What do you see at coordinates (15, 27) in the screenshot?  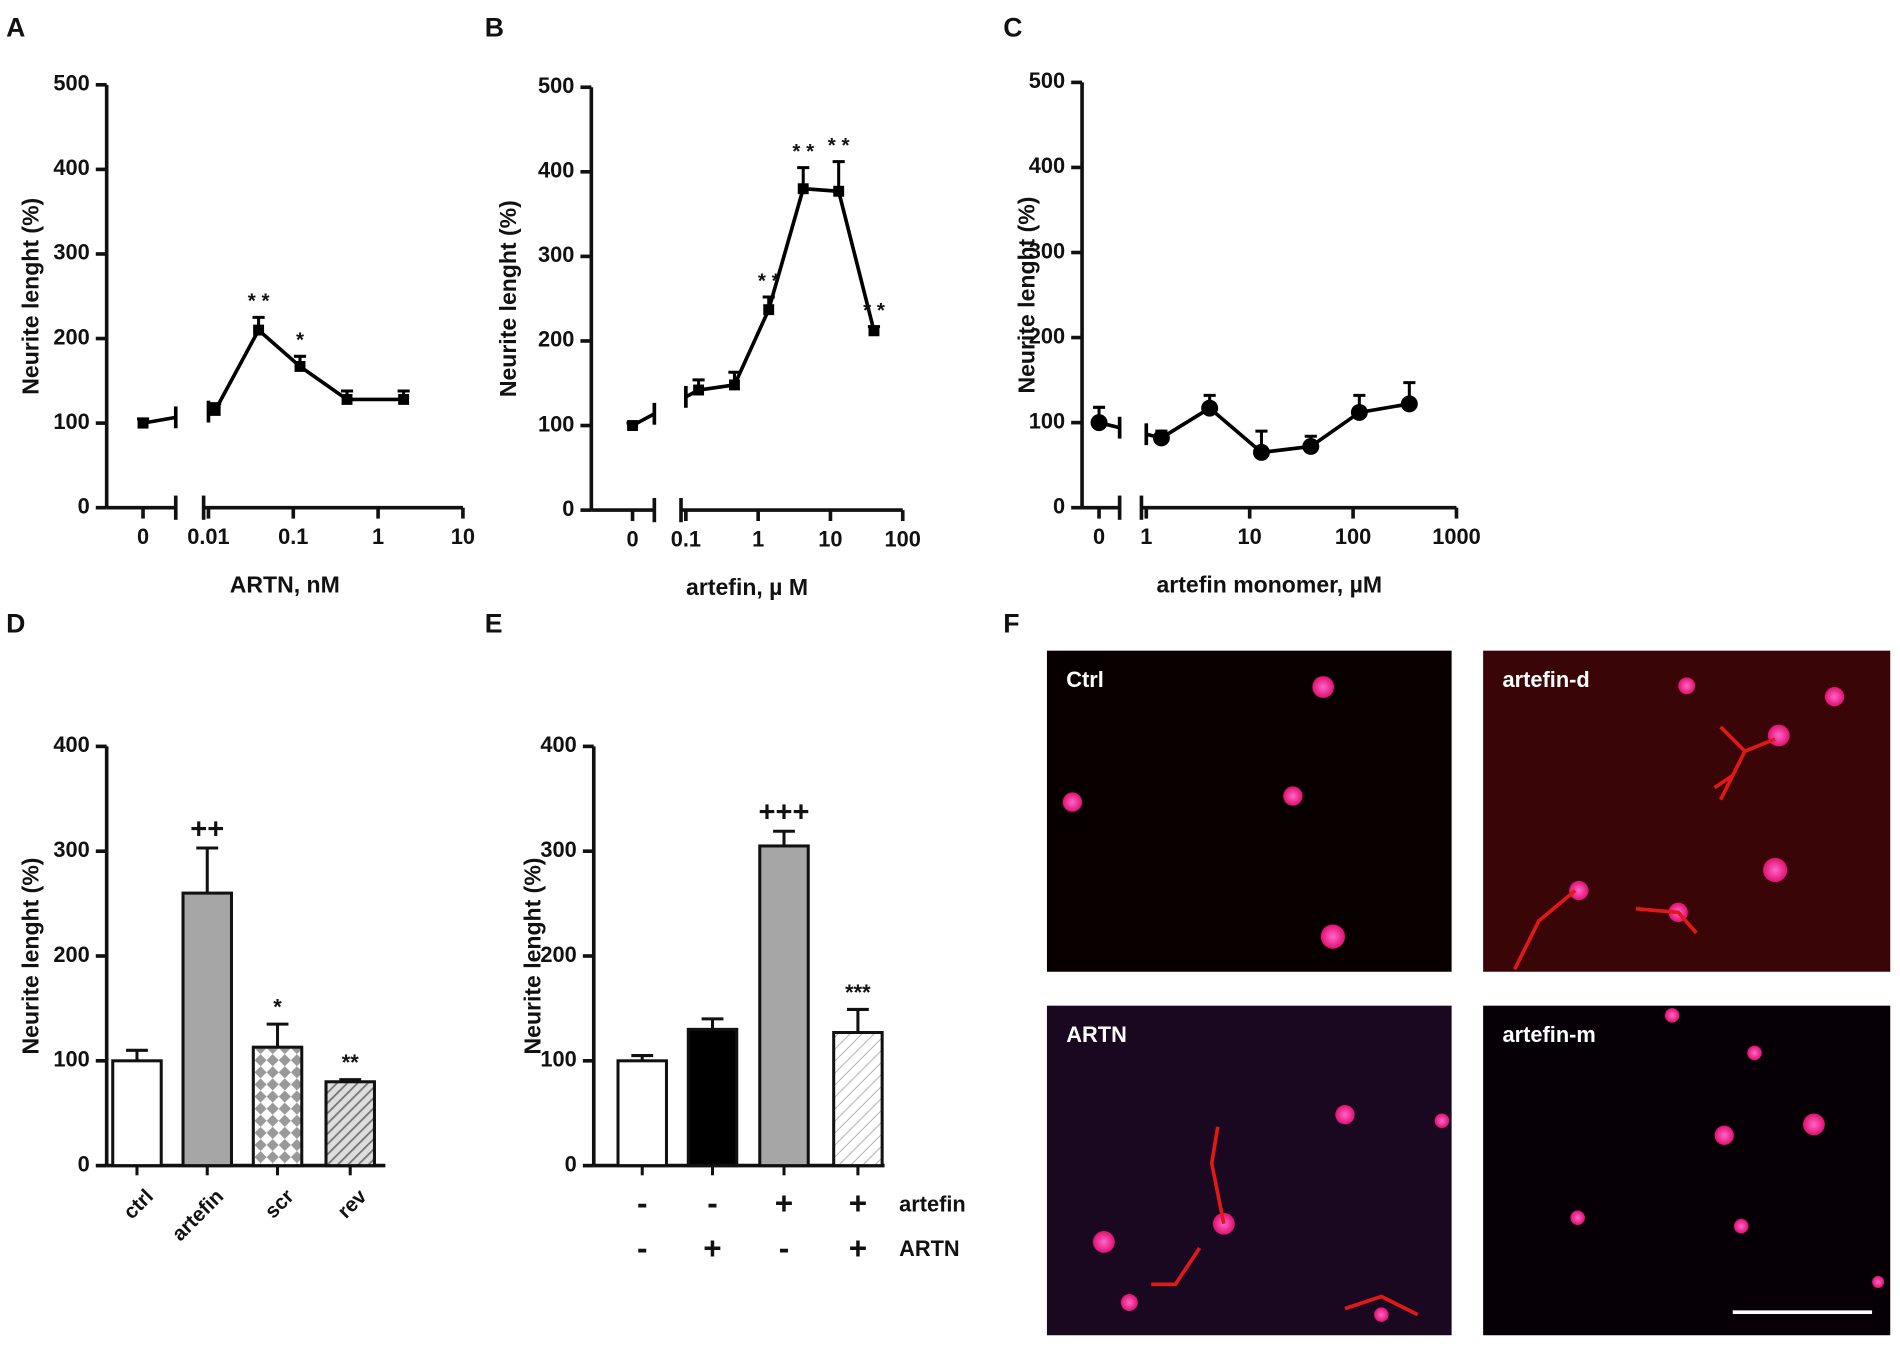 I see `panel-letter: A` at bounding box center [15, 27].